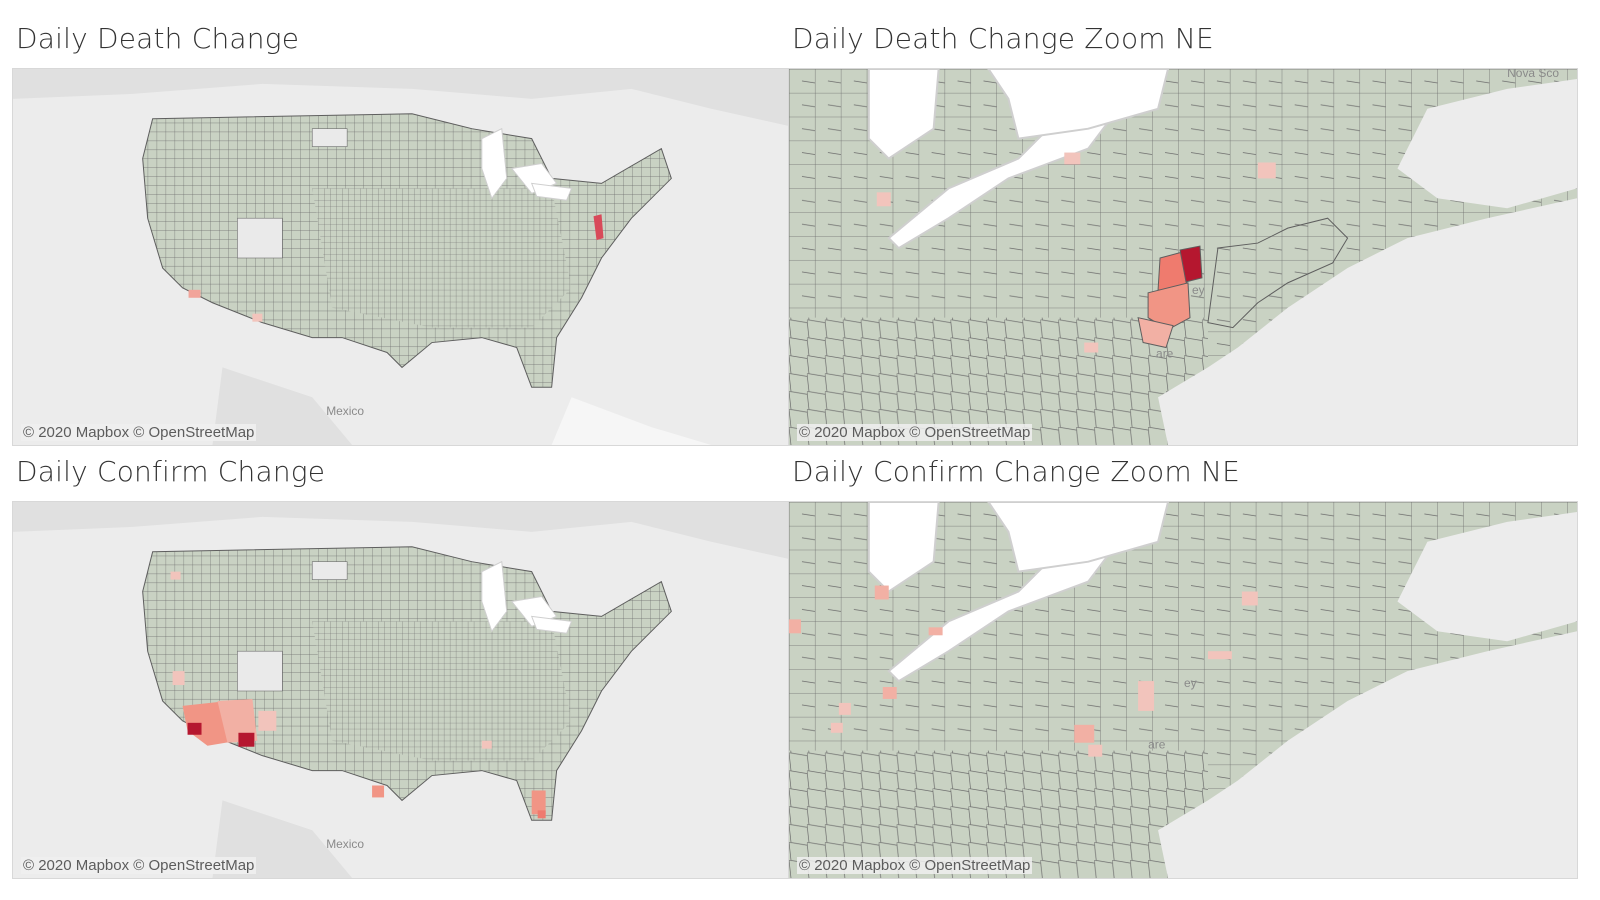  Describe the element at coordinates (1249, 598) in the screenshot. I see `hotspot-ne-ma` at that location.